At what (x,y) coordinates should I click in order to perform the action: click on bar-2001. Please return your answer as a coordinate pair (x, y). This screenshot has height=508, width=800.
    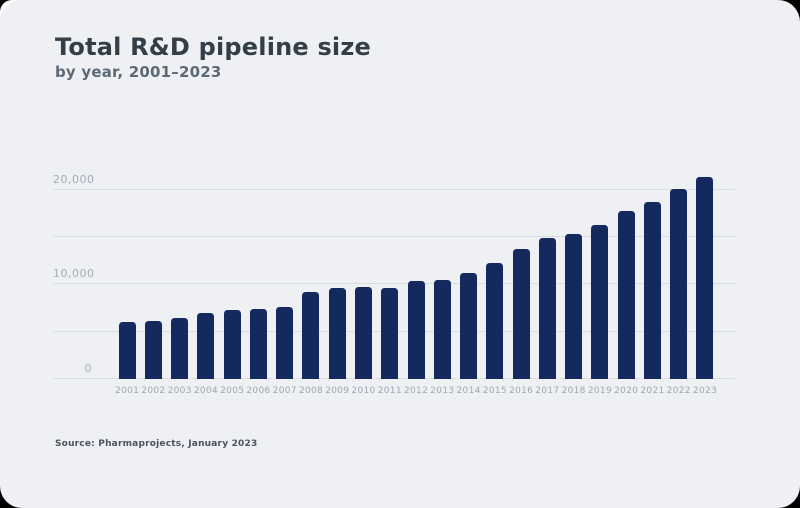
    Looking at the image, I should click on (127, 350).